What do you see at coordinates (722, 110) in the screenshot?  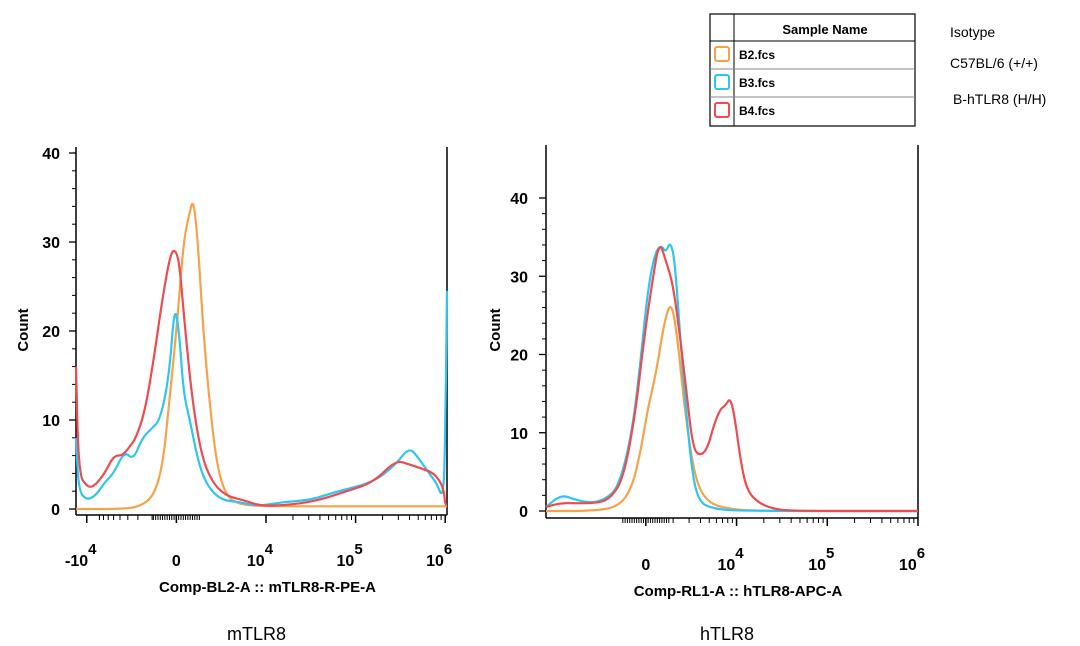 I see `legend-swatch-B4-fcs` at bounding box center [722, 110].